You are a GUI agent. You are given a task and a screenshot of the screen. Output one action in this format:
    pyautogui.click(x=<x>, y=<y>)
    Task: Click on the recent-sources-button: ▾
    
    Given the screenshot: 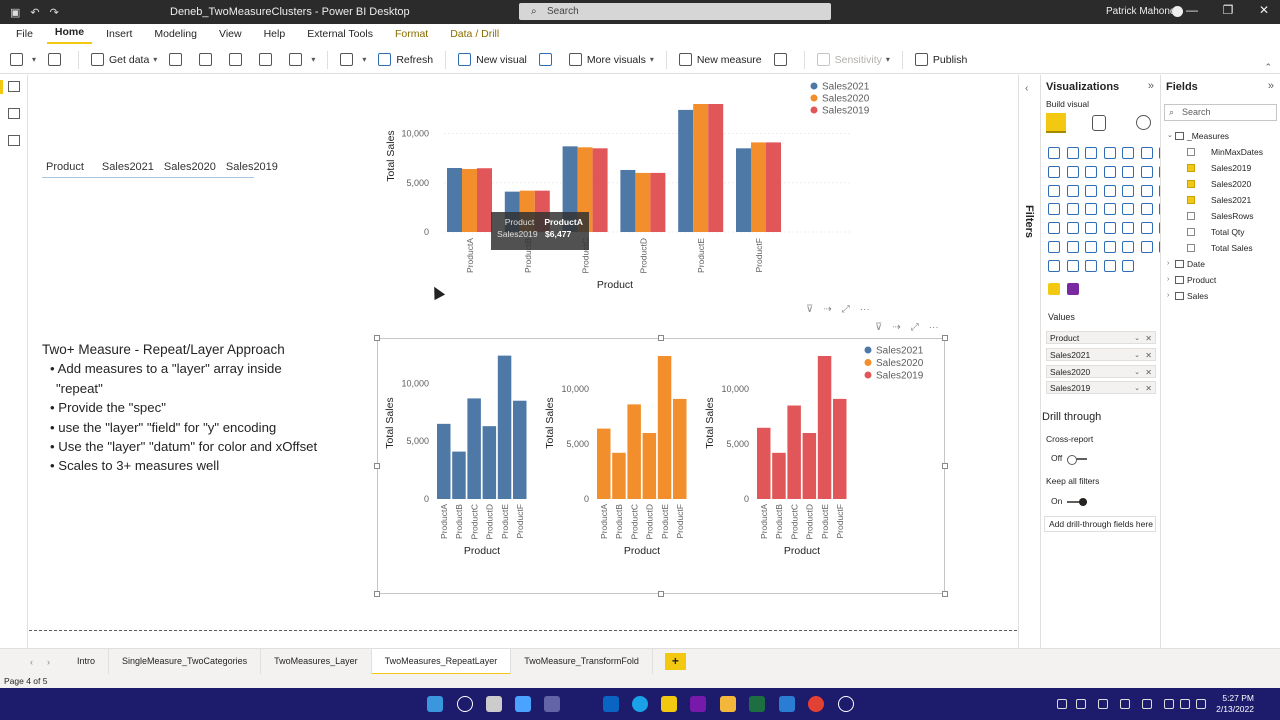 What is the action you would take?
    pyautogui.click(x=302, y=59)
    